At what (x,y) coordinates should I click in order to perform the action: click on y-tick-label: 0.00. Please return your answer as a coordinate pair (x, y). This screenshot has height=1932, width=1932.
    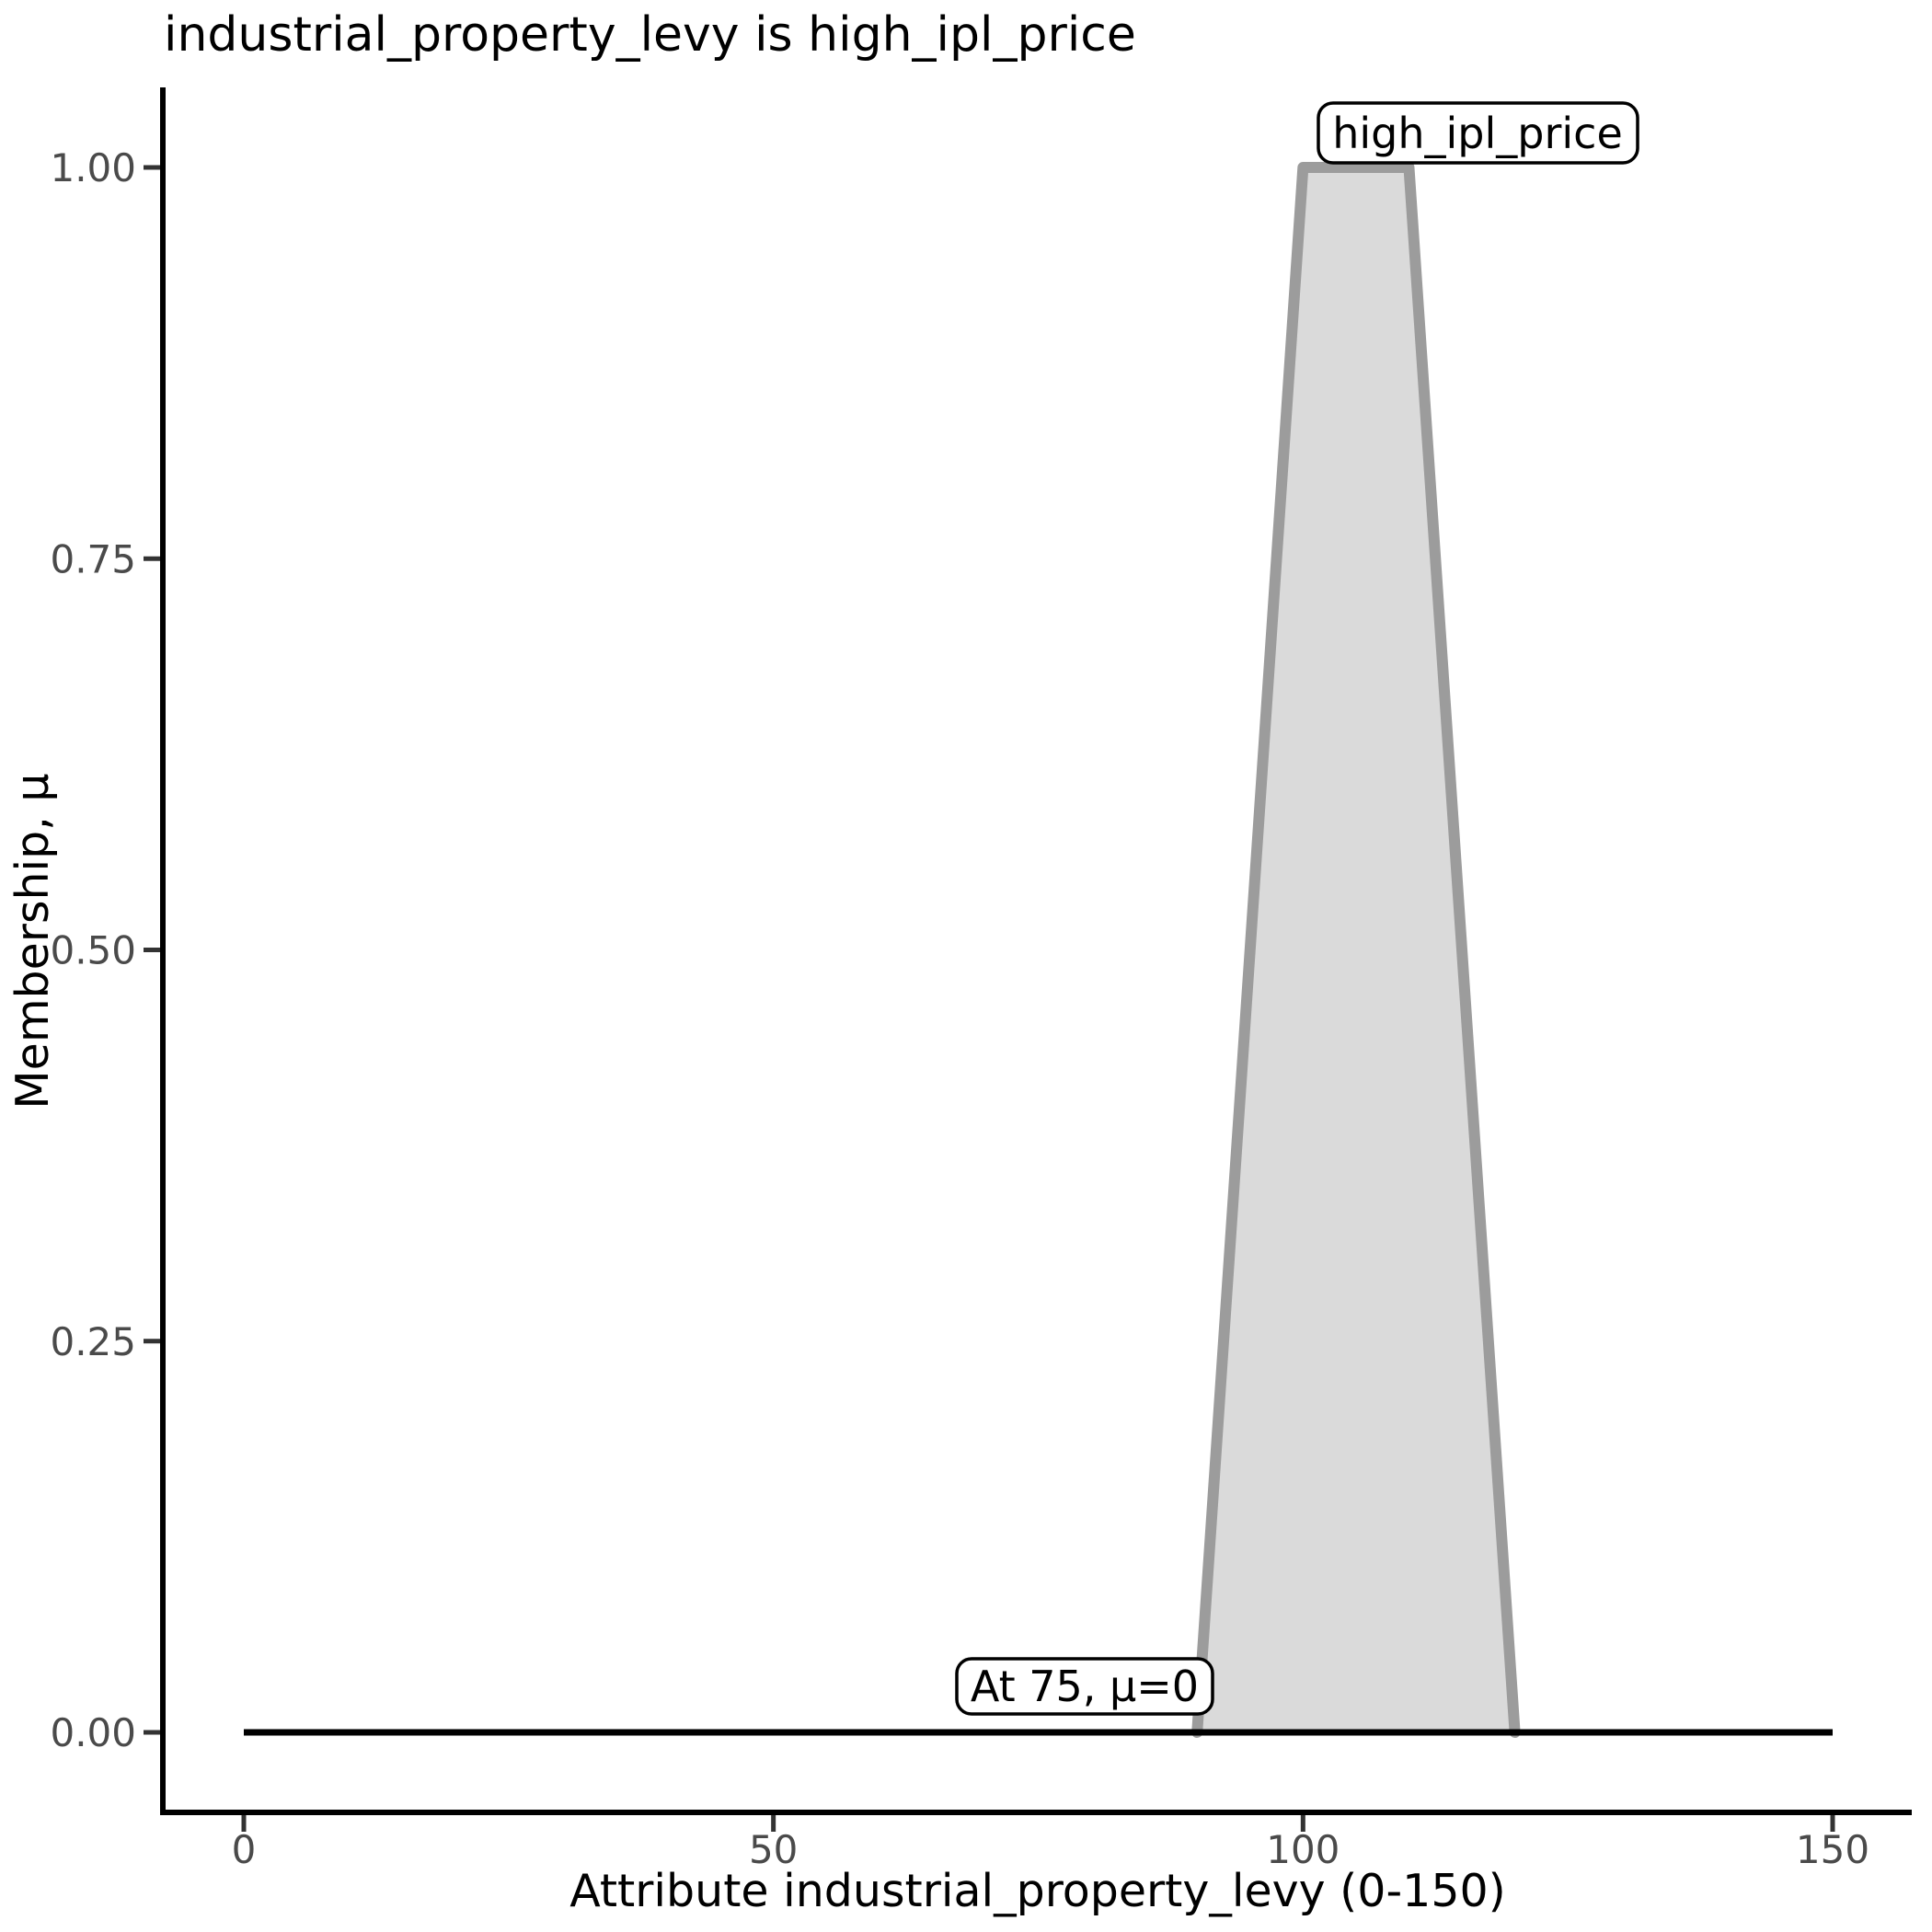
    Looking at the image, I should click on (93, 1732).